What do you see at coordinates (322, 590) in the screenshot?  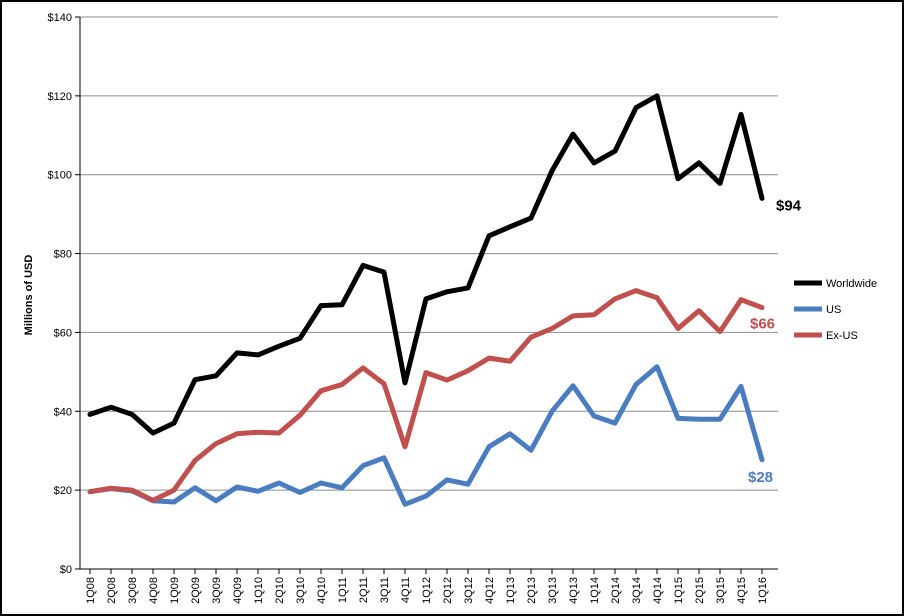 I see `x-tick-label: 4Q10` at bounding box center [322, 590].